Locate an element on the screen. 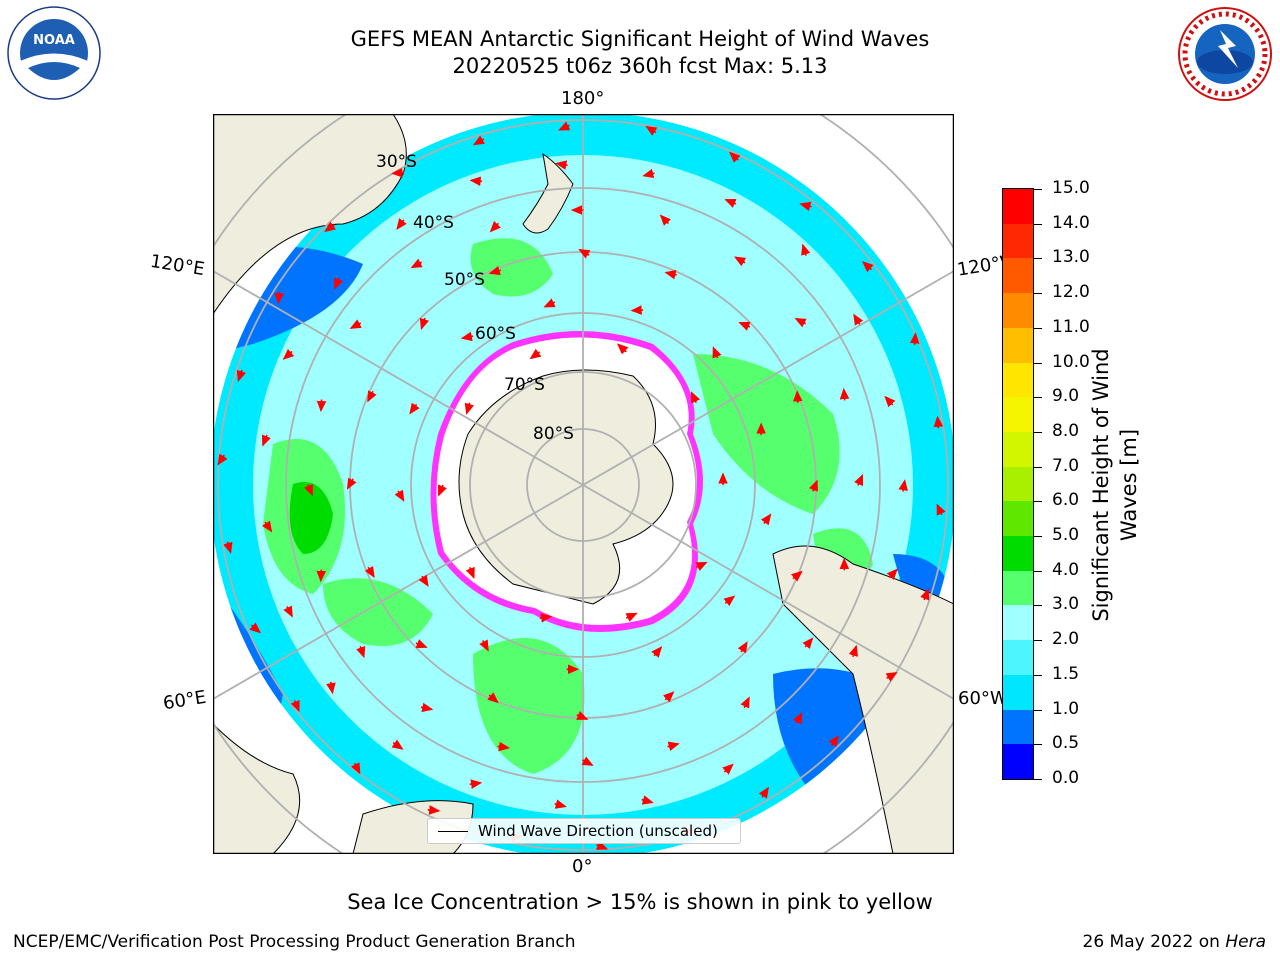 The image size is (1280, 960). colorbar-tick-label: 2.0 is located at coordinates (1066, 639).